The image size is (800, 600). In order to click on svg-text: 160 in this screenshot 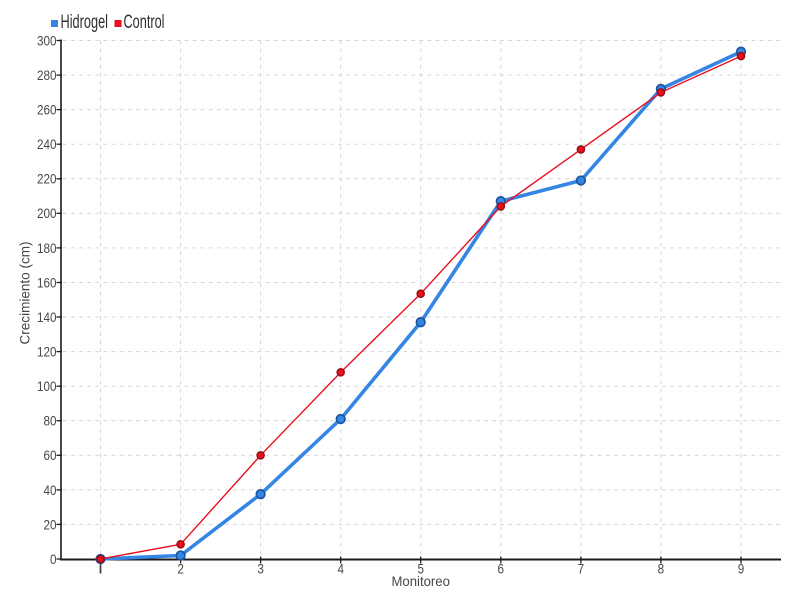, I will do `click(47, 282)`.